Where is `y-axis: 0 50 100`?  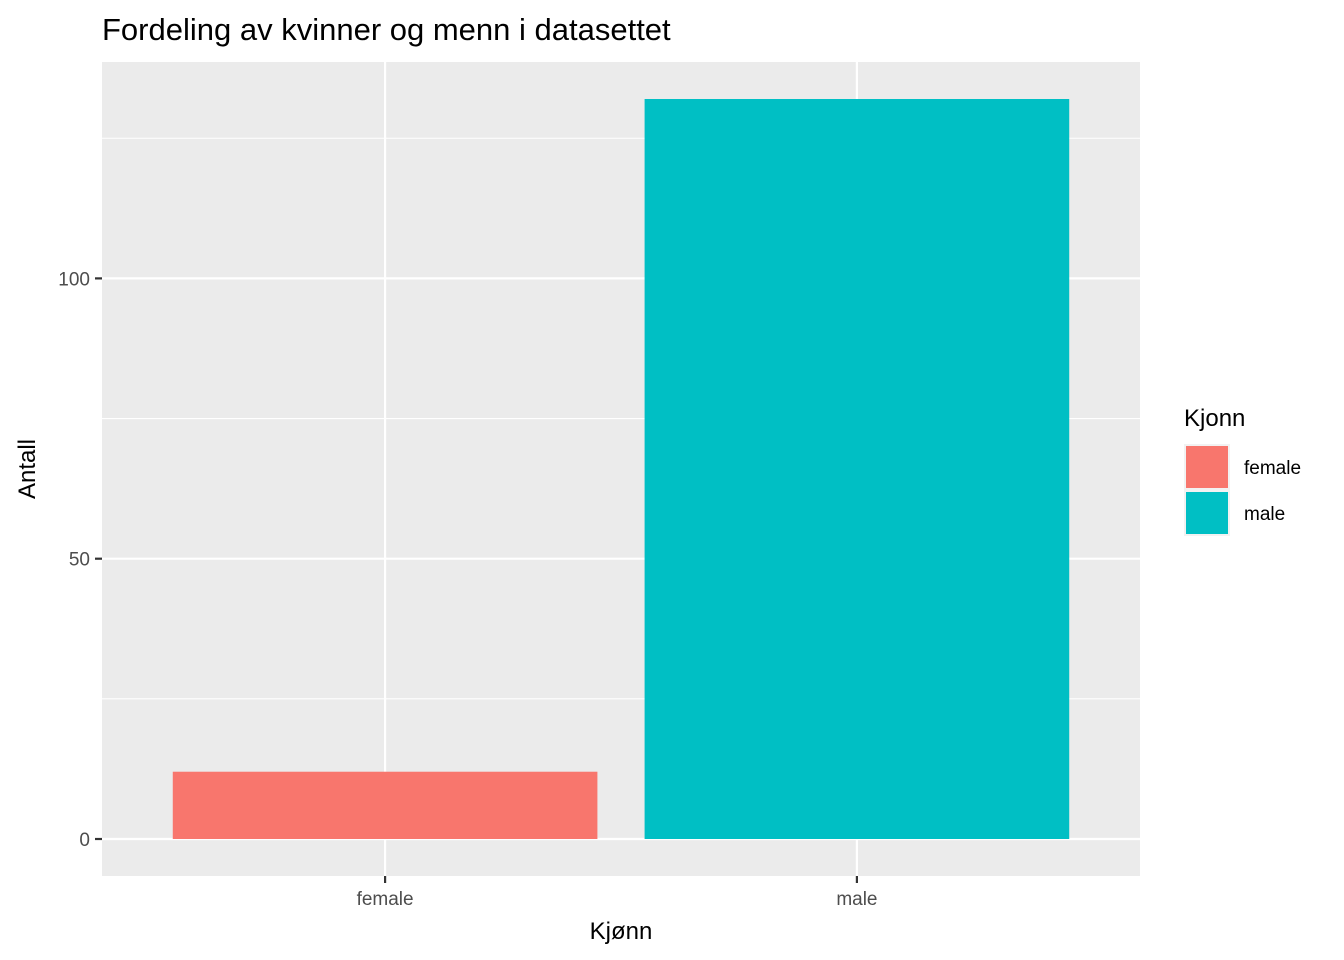
y-axis: 0 50 100 is located at coordinates (80, 560).